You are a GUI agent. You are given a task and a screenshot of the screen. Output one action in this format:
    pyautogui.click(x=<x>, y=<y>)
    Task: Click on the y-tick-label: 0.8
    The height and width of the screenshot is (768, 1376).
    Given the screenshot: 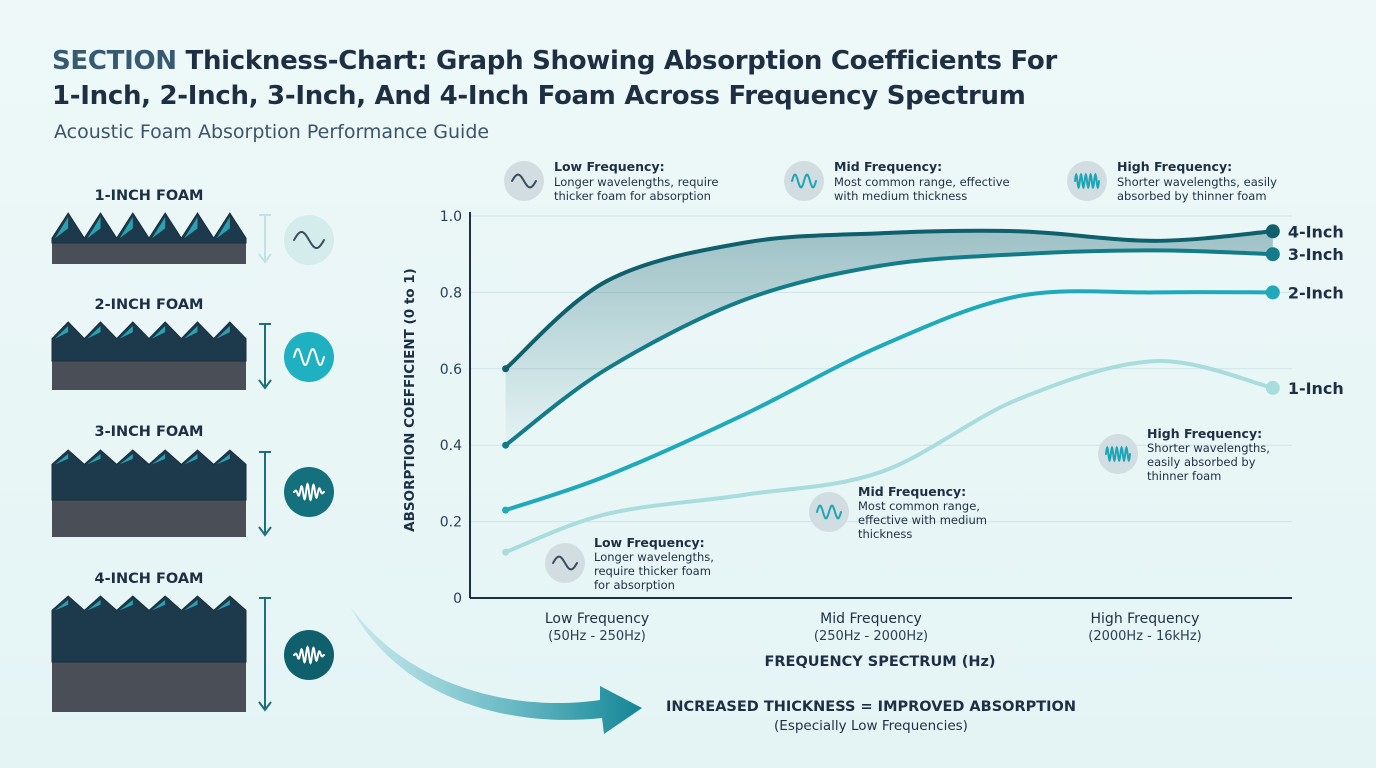 What is the action you would take?
    pyautogui.click(x=451, y=293)
    